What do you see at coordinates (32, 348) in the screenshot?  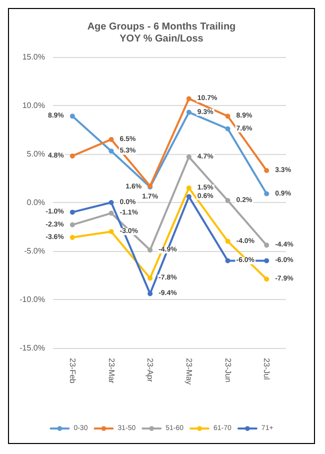 I see `y-tick-label: -15.0%` at bounding box center [32, 348].